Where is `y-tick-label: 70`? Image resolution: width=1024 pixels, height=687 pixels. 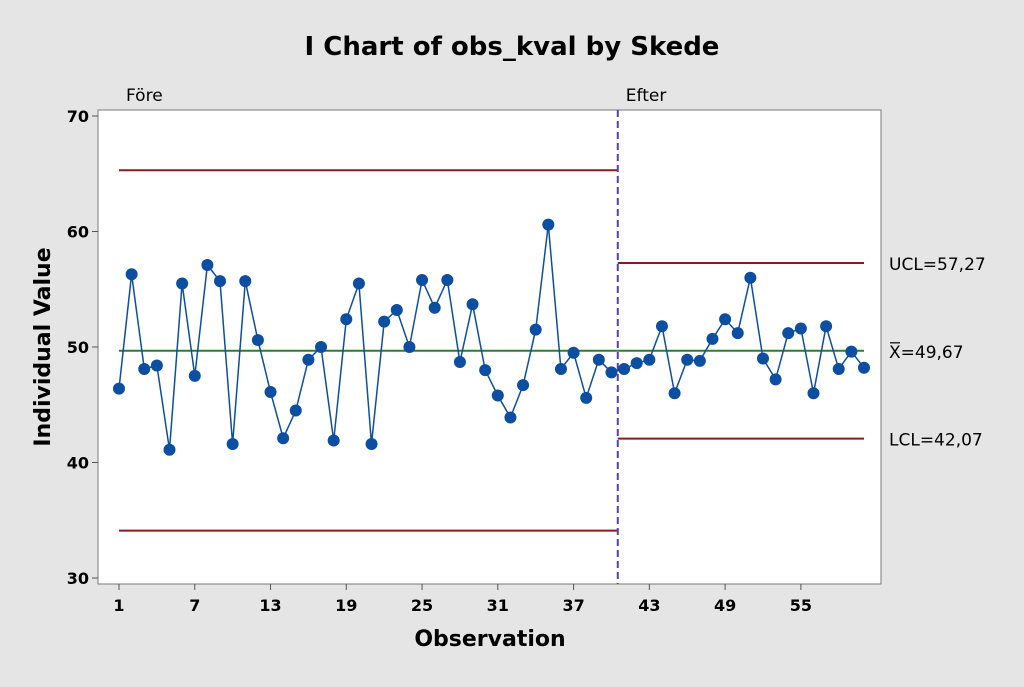 y-tick-label: 70 is located at coordinates (78, 116).